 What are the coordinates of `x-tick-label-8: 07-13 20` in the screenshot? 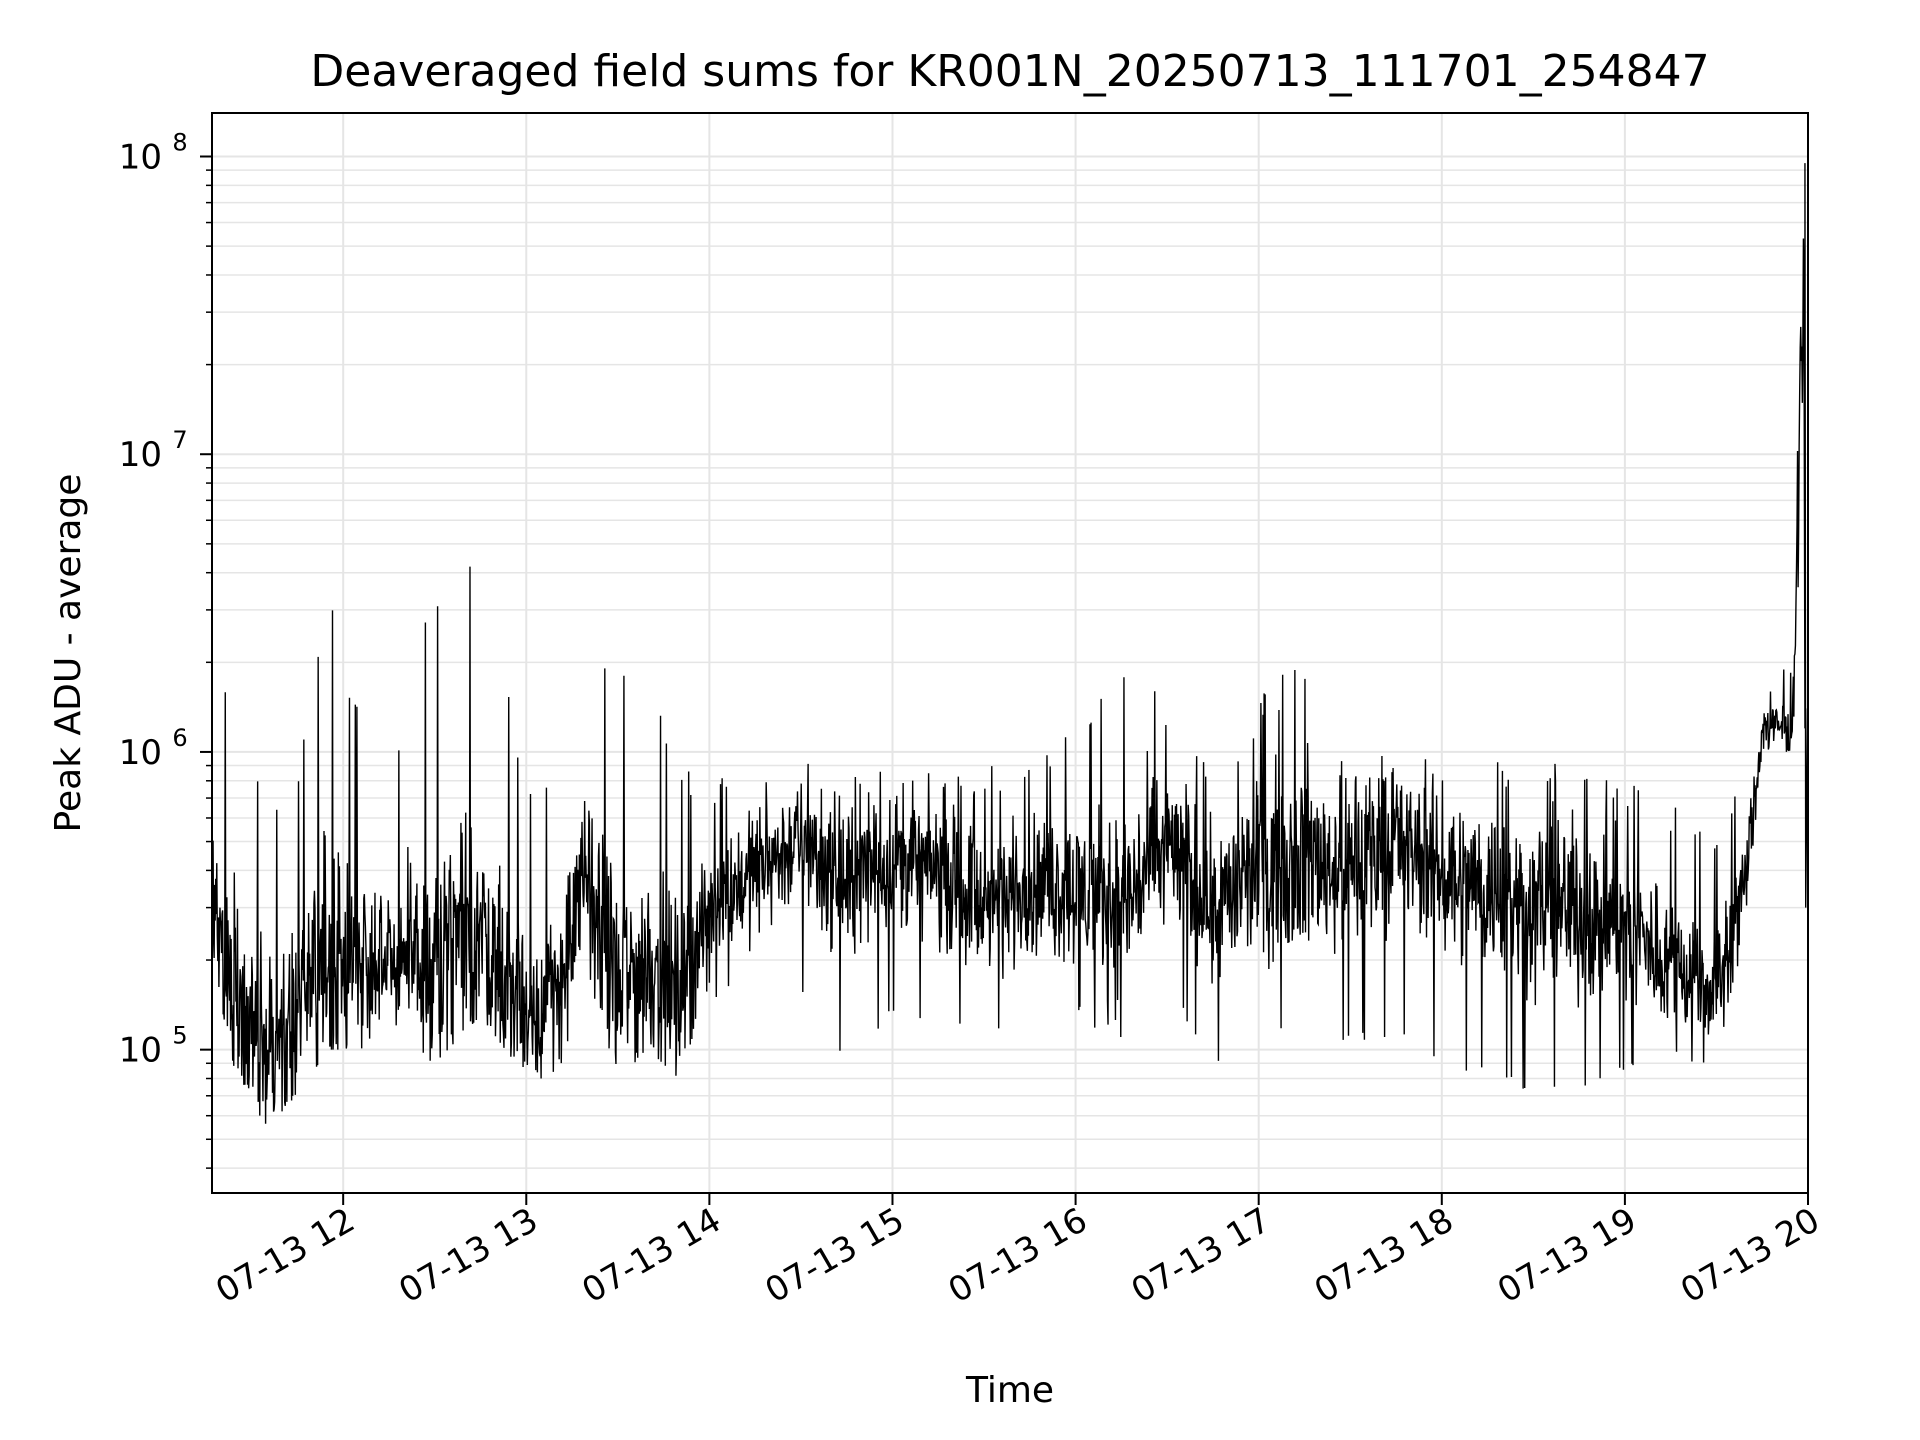 It's located at (1750, 1255).